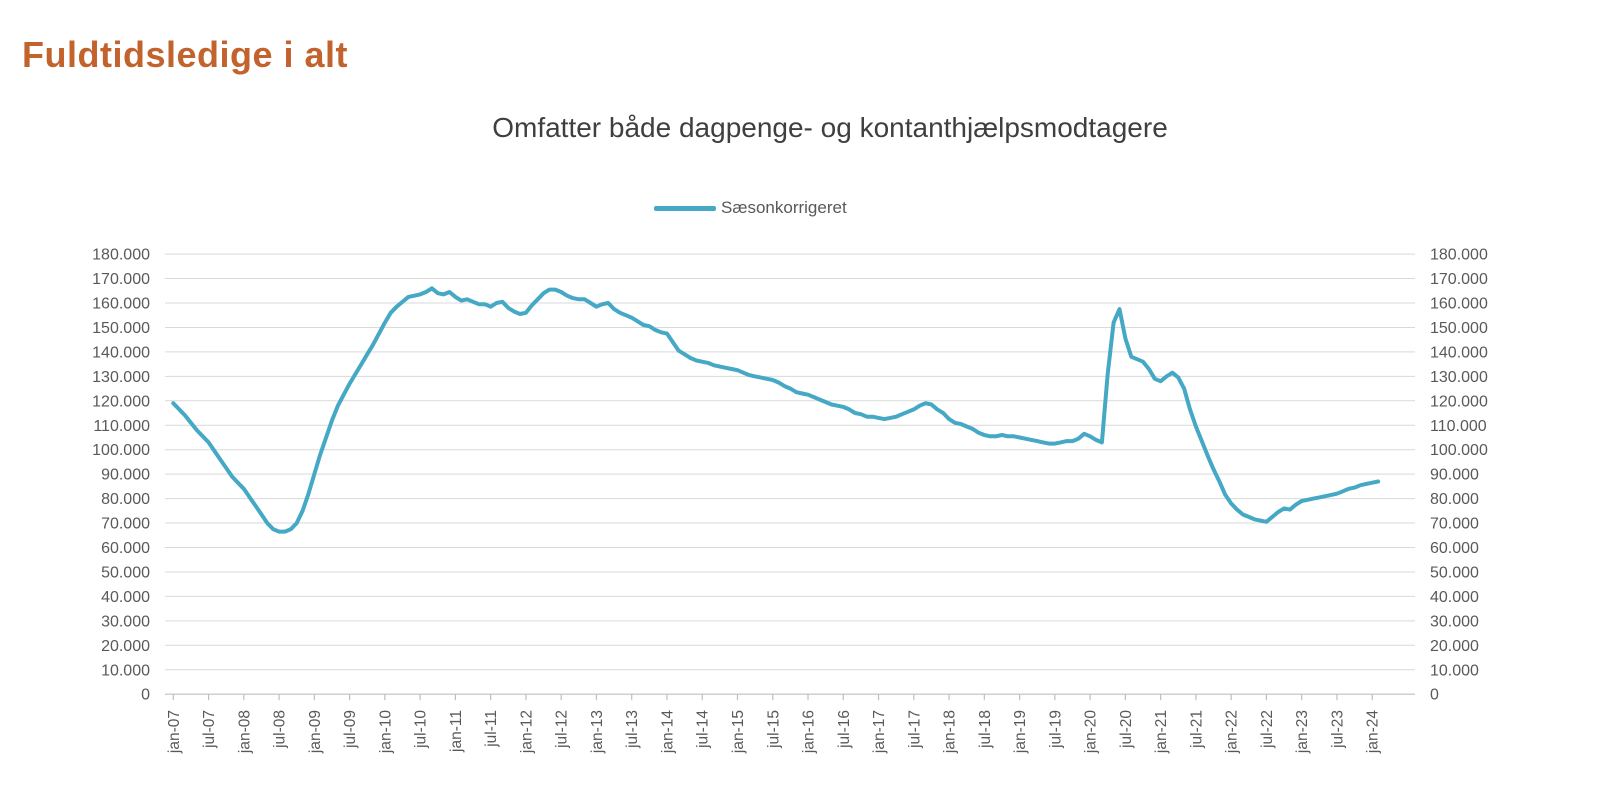 The width and height of the screenshot is (1600, 800). What do you see at coordinates (1126, 729) in the screenshot?
I see `svg-text: jul-20` at bounding box center [1126, 729].